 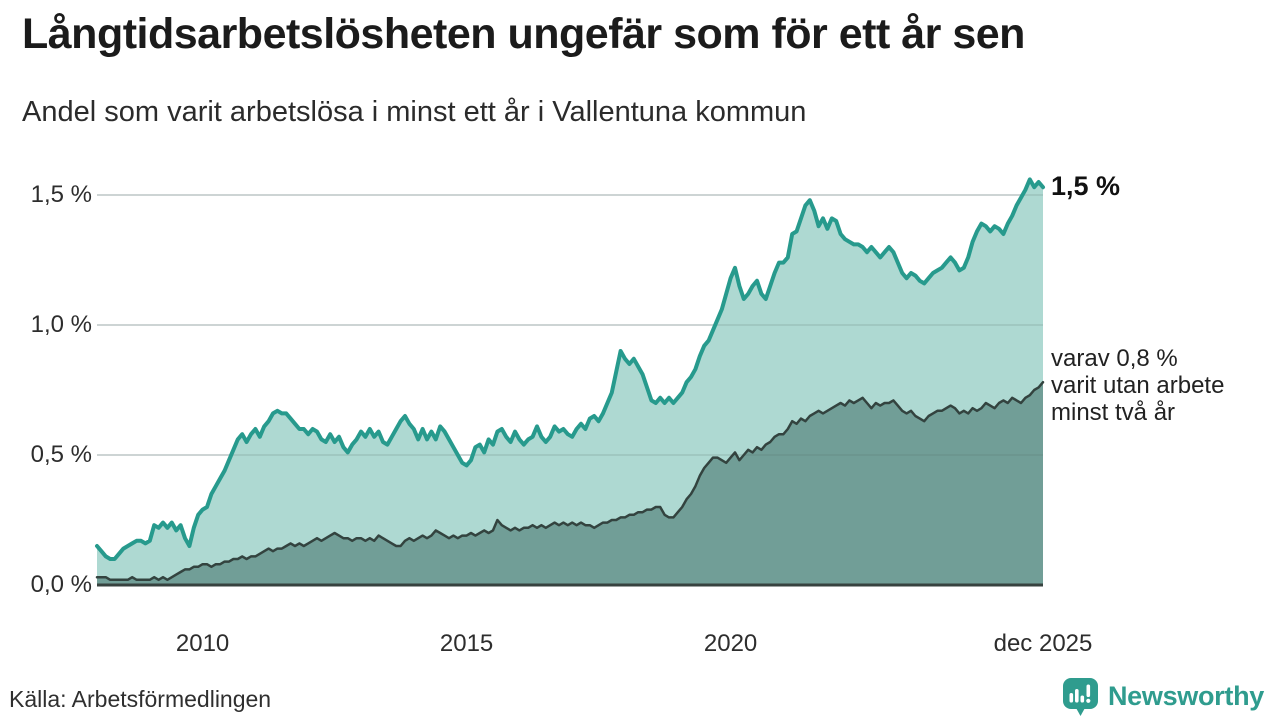 I want to click on annotation-line: minst två år, so click(x=1113, y=413).